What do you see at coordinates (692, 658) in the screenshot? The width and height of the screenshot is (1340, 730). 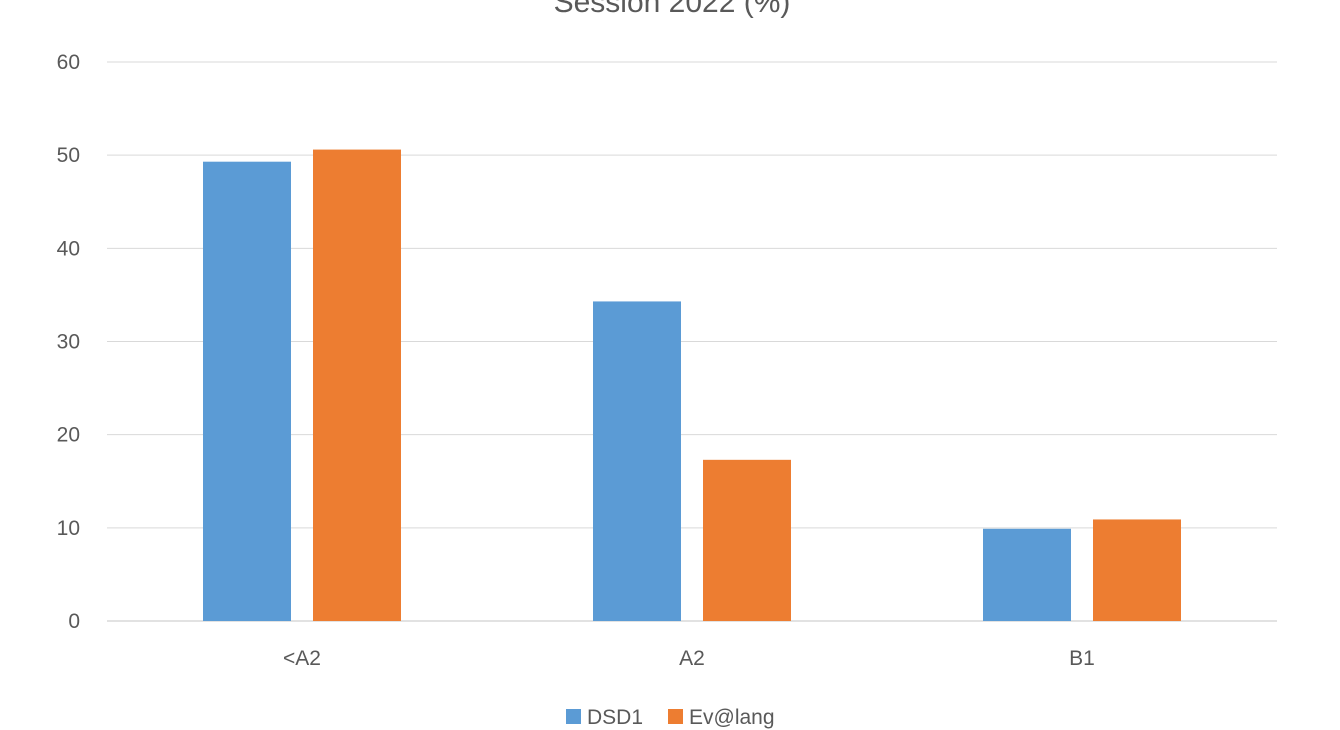 I see `x-tick-label: A2` at bounding box center [692, 658].